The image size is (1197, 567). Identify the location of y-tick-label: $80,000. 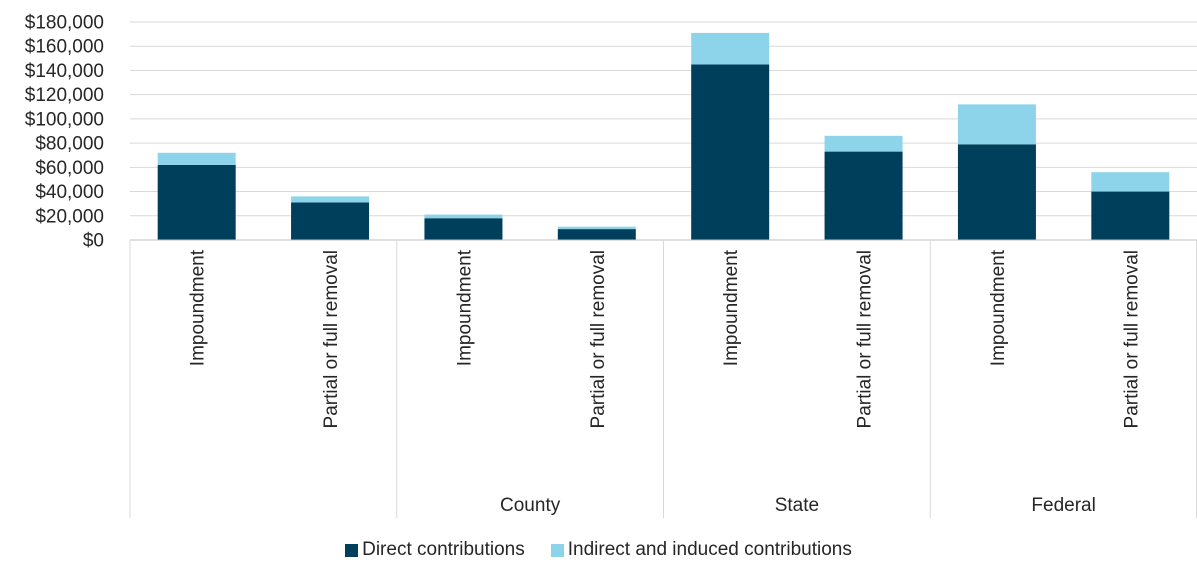
(69, 144).